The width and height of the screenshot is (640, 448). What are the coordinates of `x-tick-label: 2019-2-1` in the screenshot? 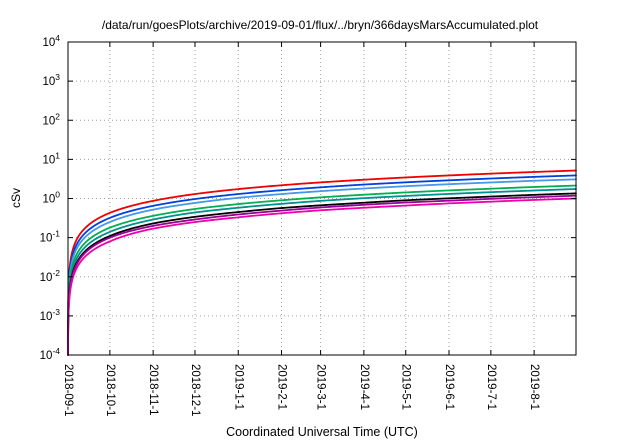 It's located at (282, 387).